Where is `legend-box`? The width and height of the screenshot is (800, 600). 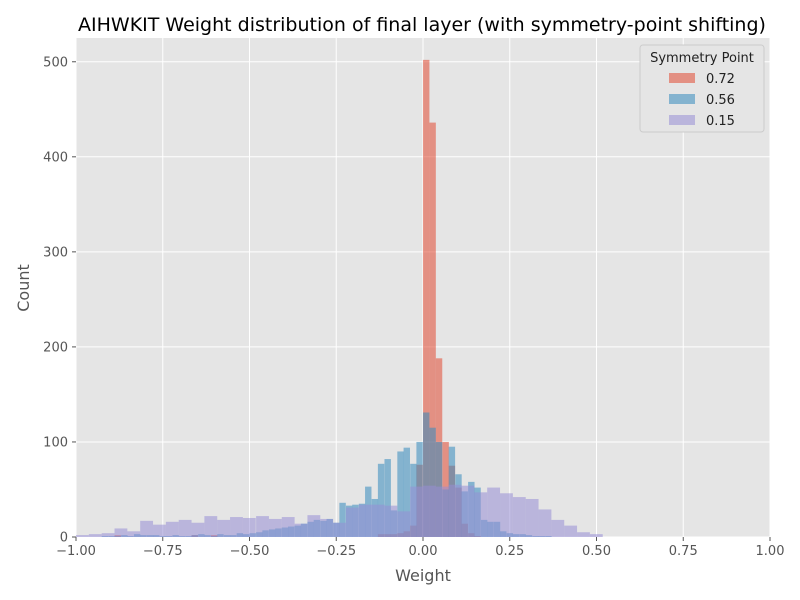 legend-box is located at coordinates (702, 88).